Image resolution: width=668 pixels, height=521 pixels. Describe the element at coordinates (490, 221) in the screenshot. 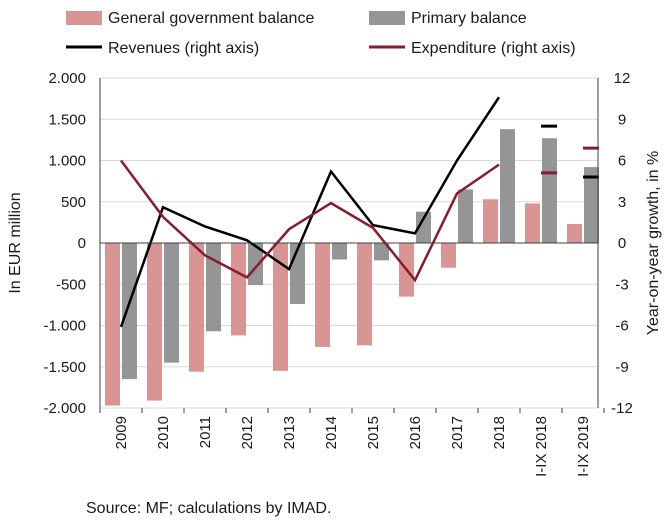

I see `bar-general-government-balance-2018` at that location.